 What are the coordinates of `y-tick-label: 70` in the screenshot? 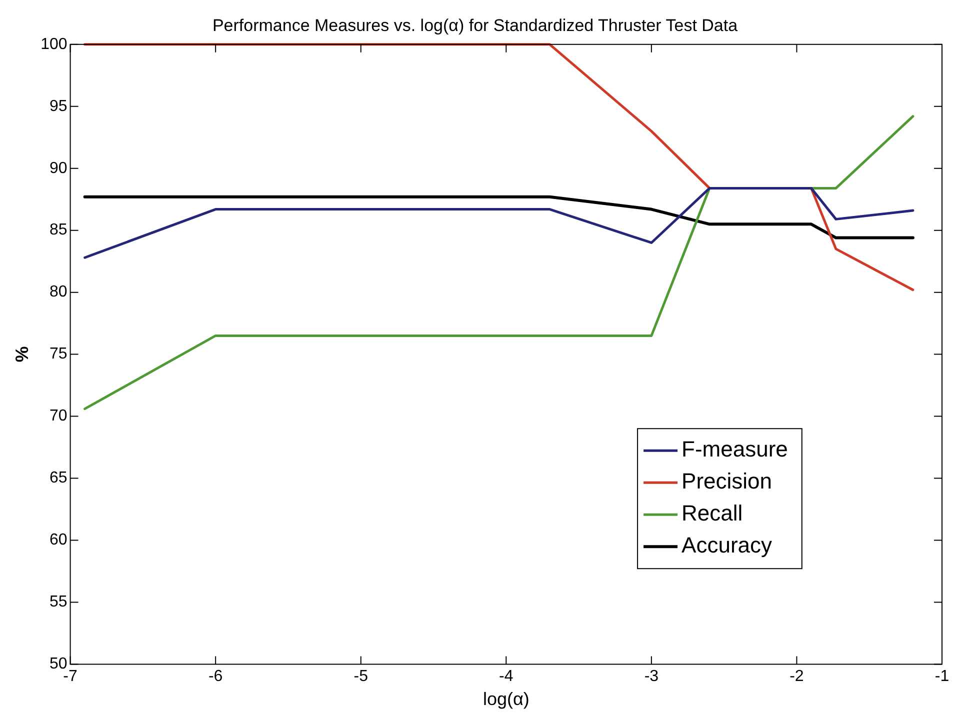 It's located at (59, 416).